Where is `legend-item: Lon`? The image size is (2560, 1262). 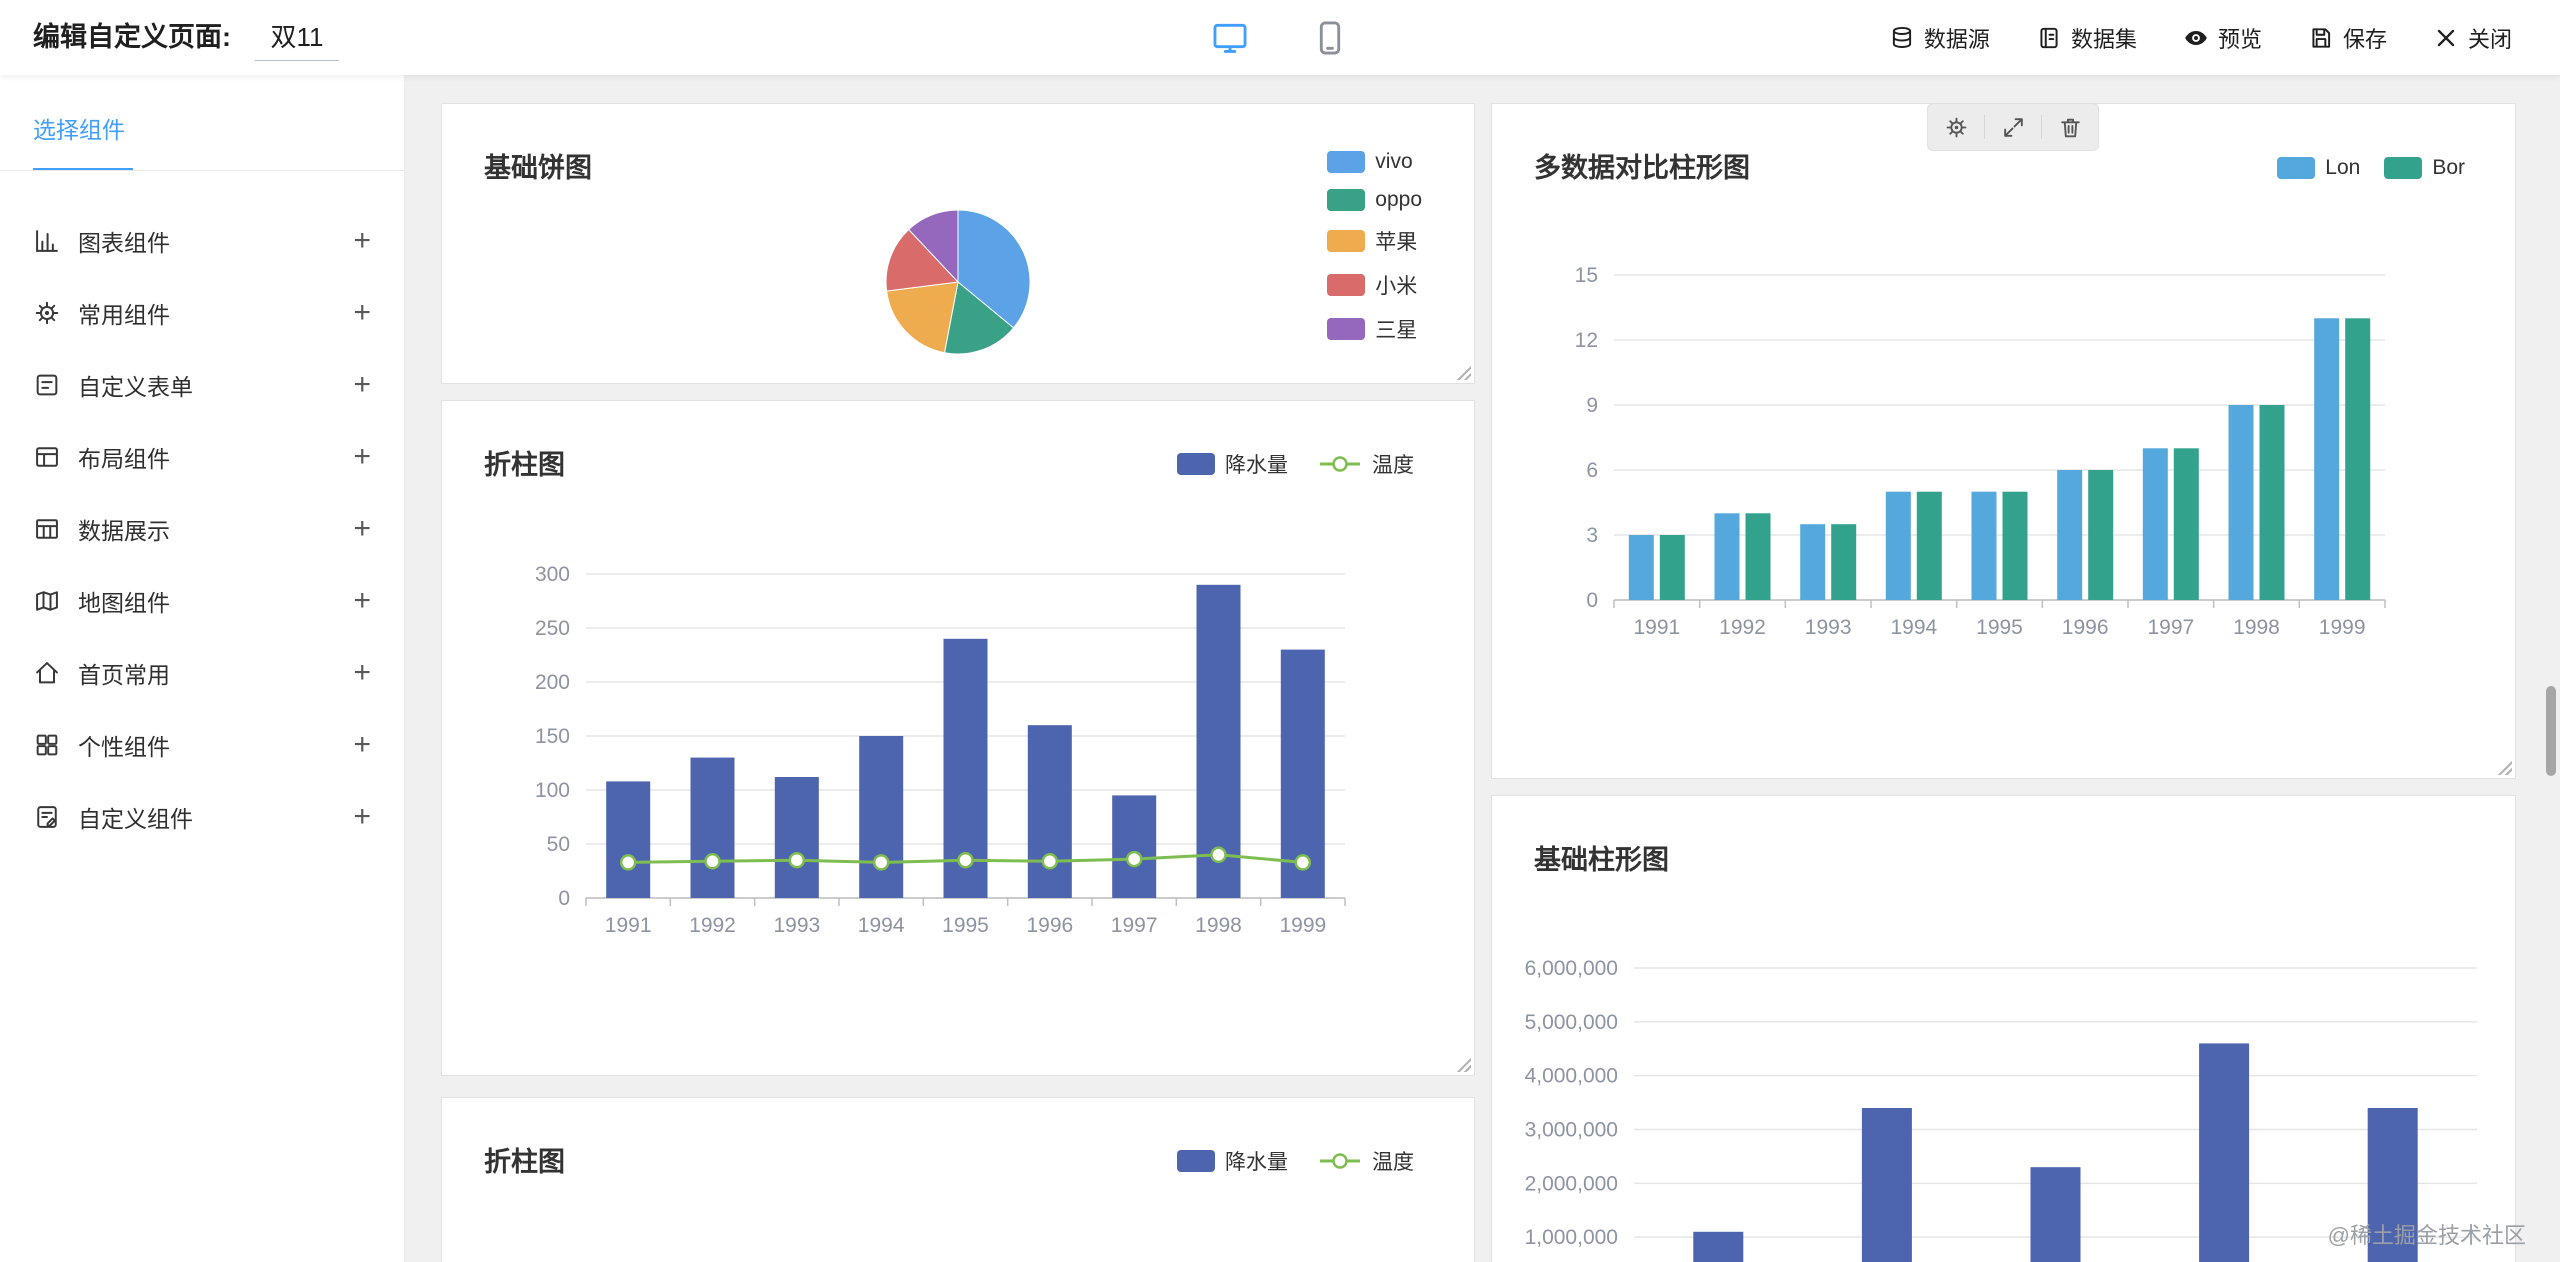 legend-item: Lon is located at coordinates (2318, 168).